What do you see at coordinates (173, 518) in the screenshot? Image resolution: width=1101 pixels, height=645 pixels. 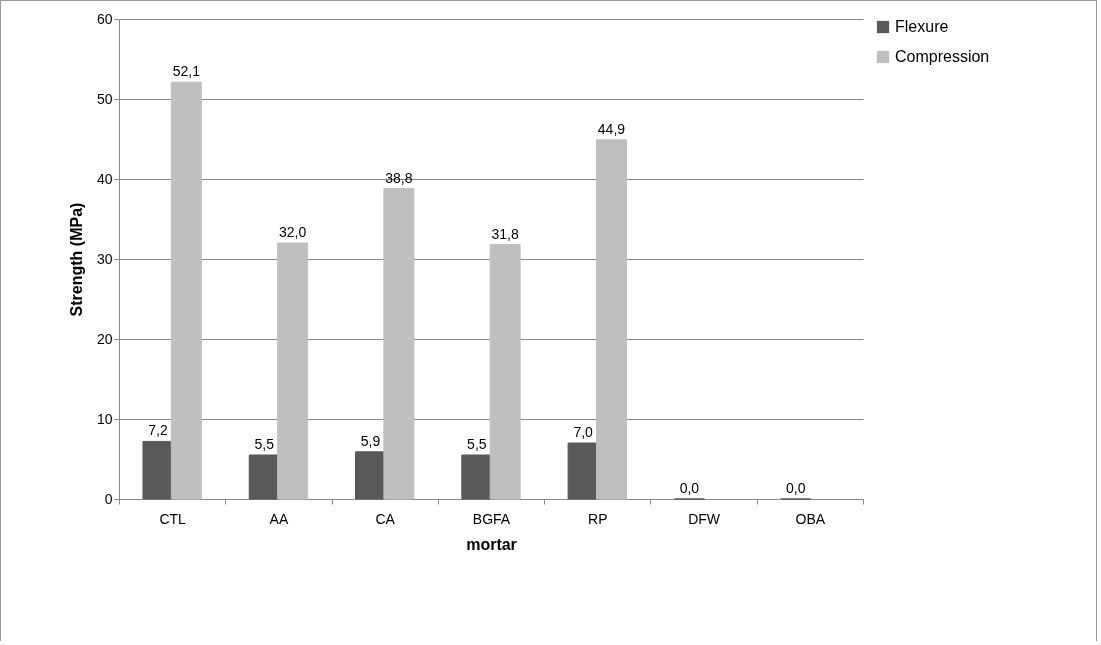 I see `x-tick-label: CTL` at bounding box center [173, 518].